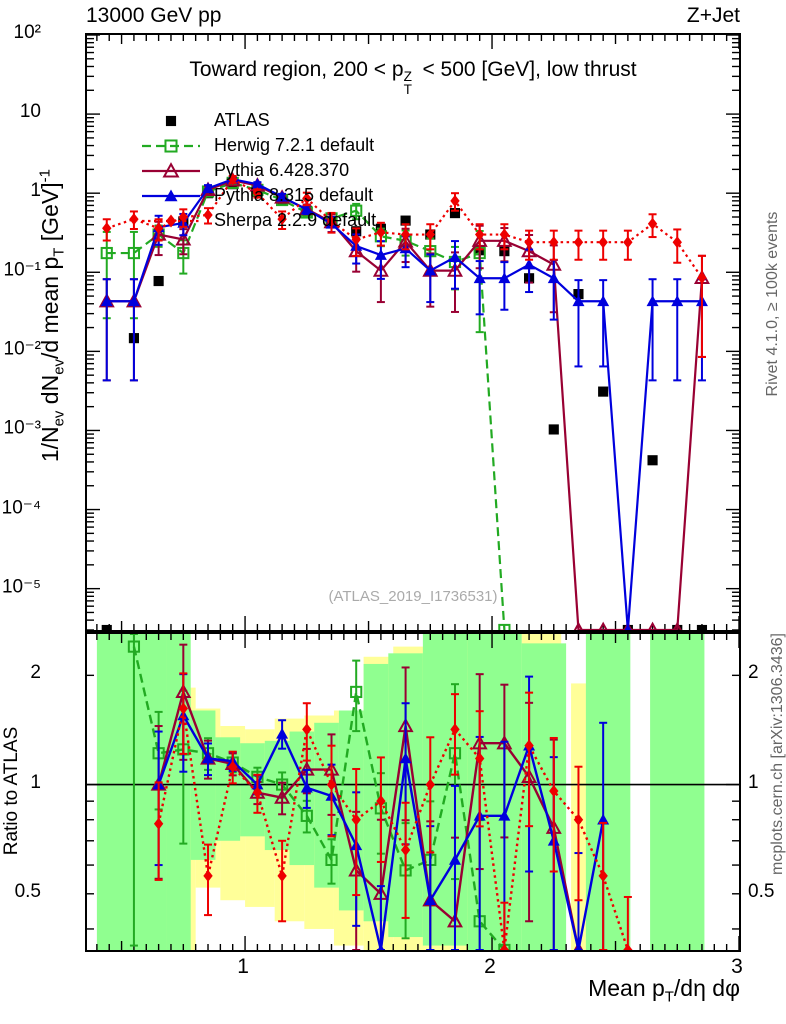  What do you see at coordinates (294, 145) in the screenshot?
I see `legend-label: Herwig 7.2.1 default` at bounding box center [294, 145].